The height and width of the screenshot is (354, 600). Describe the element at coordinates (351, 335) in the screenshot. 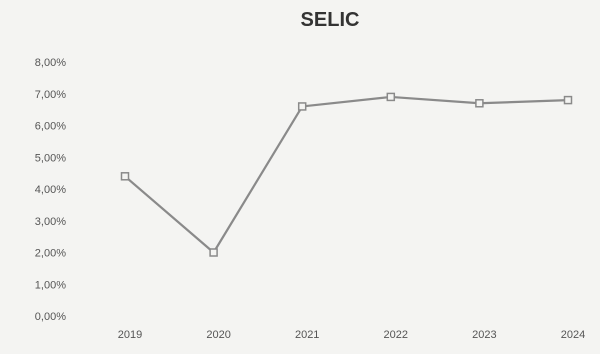

I see `x-axis-ticks: 2019 2020 2021 2022 2023 2024` at that location.